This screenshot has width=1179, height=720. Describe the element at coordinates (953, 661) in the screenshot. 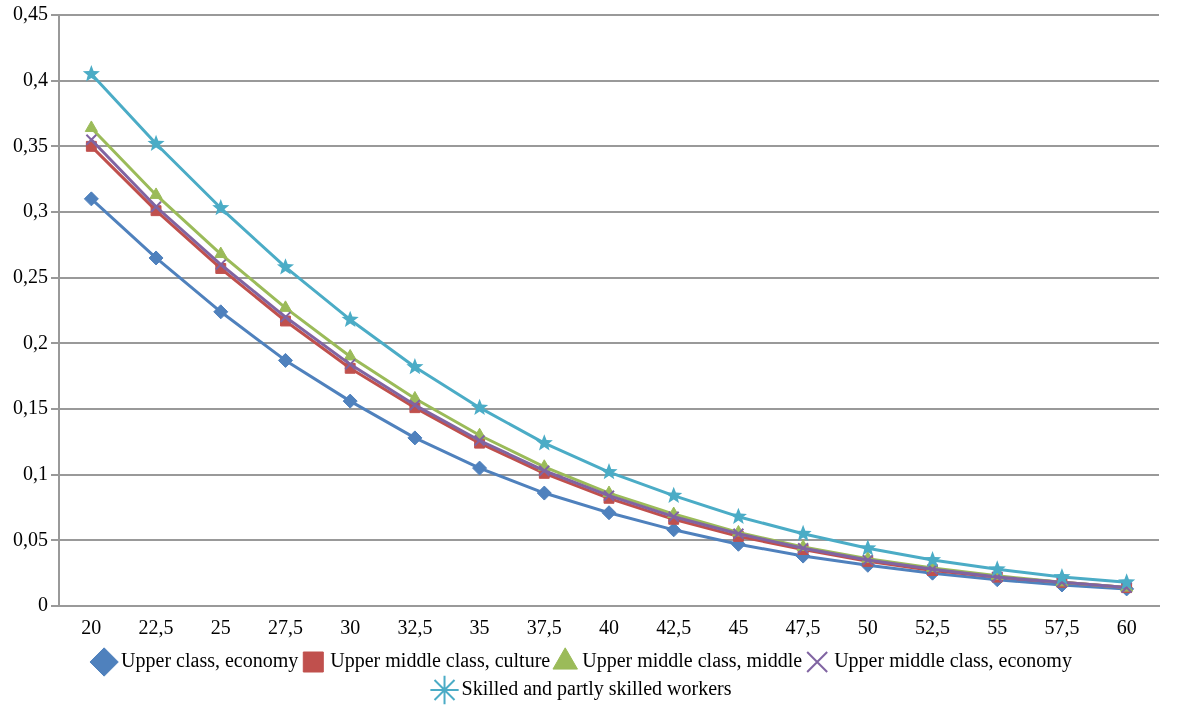

I see `legend-label: Upper middle class, economy` at that location.